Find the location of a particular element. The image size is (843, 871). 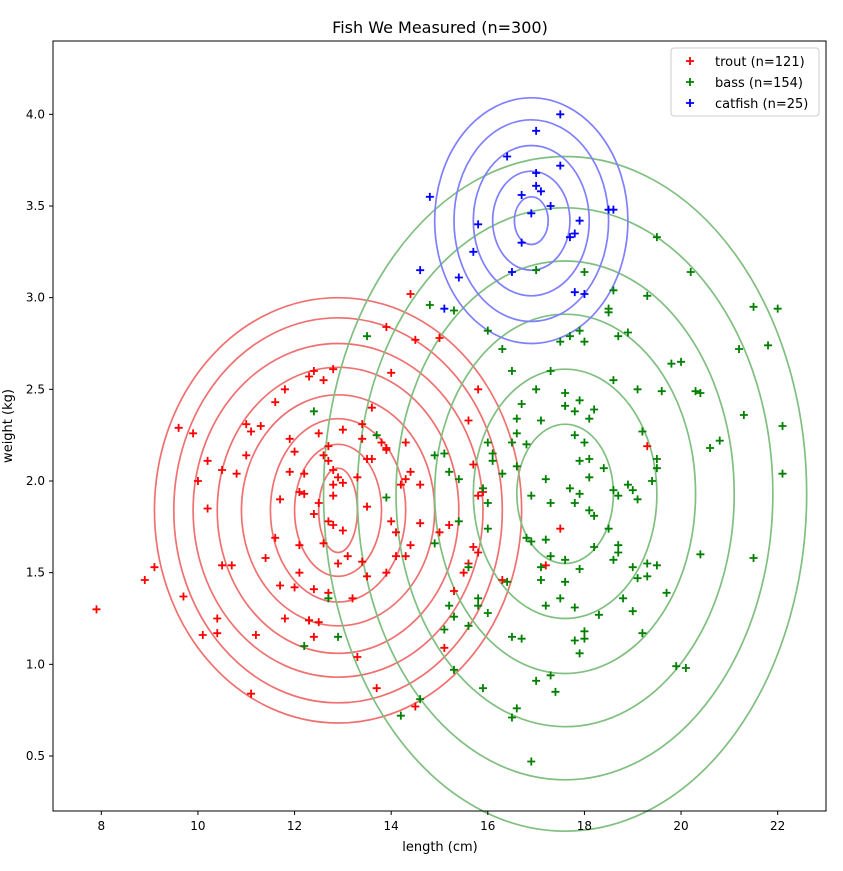

legend-box is located at coordinates (745, 82).